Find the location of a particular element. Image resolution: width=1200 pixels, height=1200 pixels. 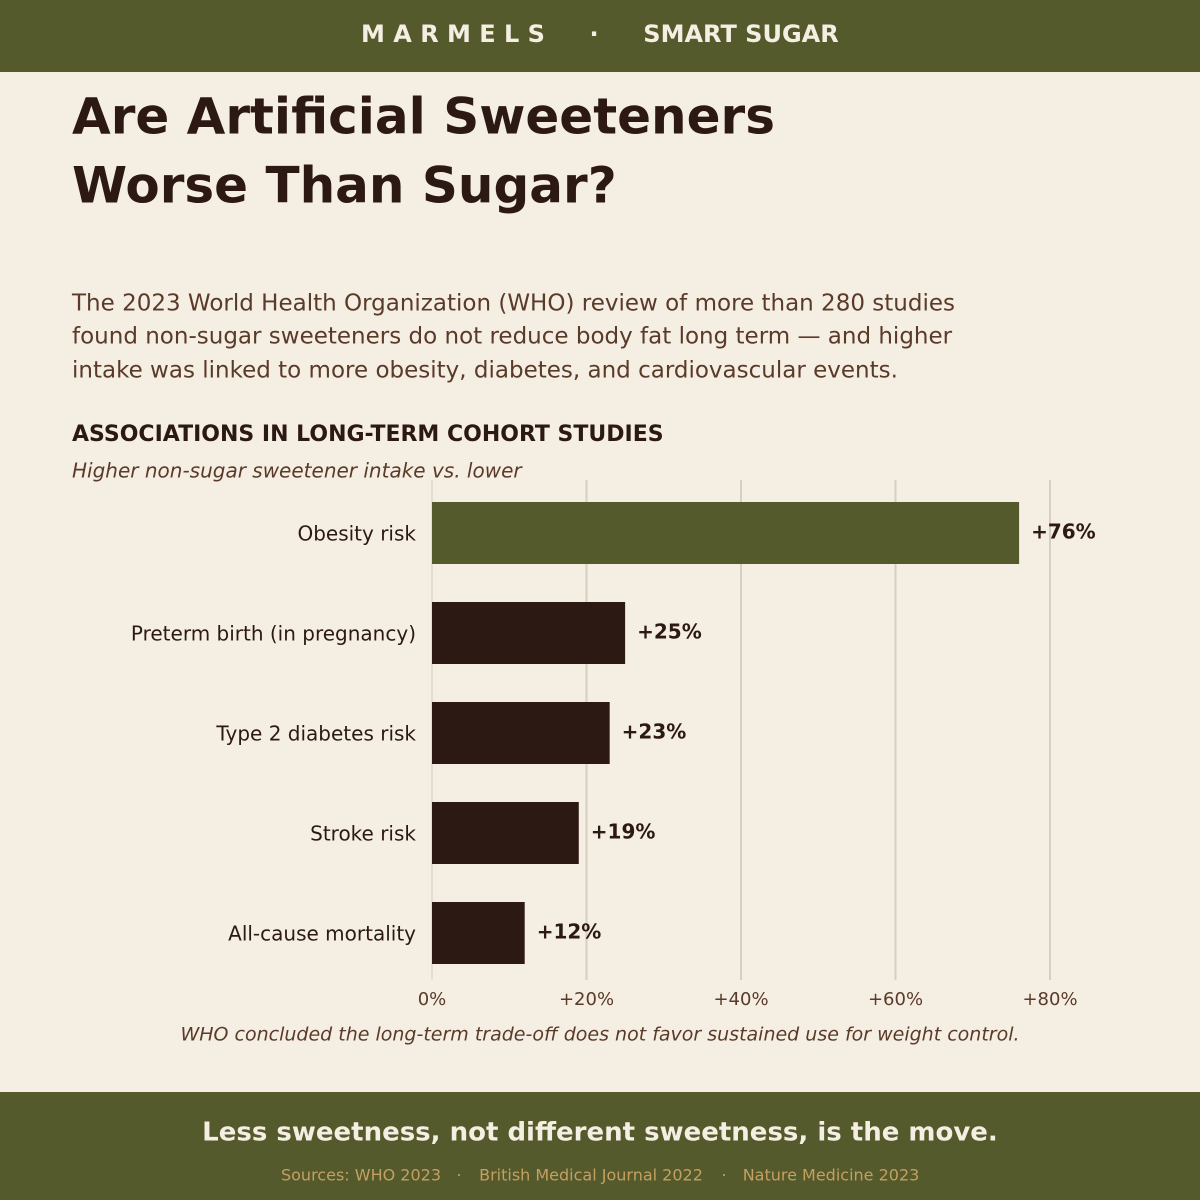

x-tick-label: +60% is located at coordinates (895, 999).